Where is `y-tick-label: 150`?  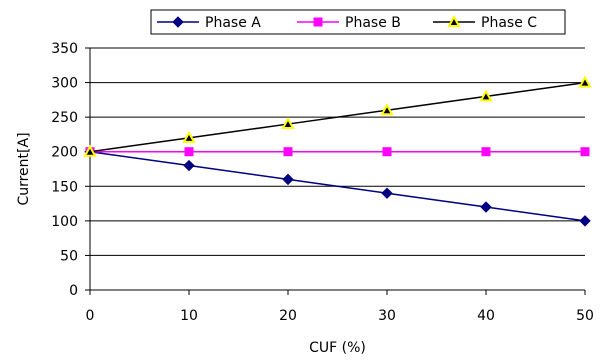 y-tick-label: 150 is located at coordinates (64, 187).